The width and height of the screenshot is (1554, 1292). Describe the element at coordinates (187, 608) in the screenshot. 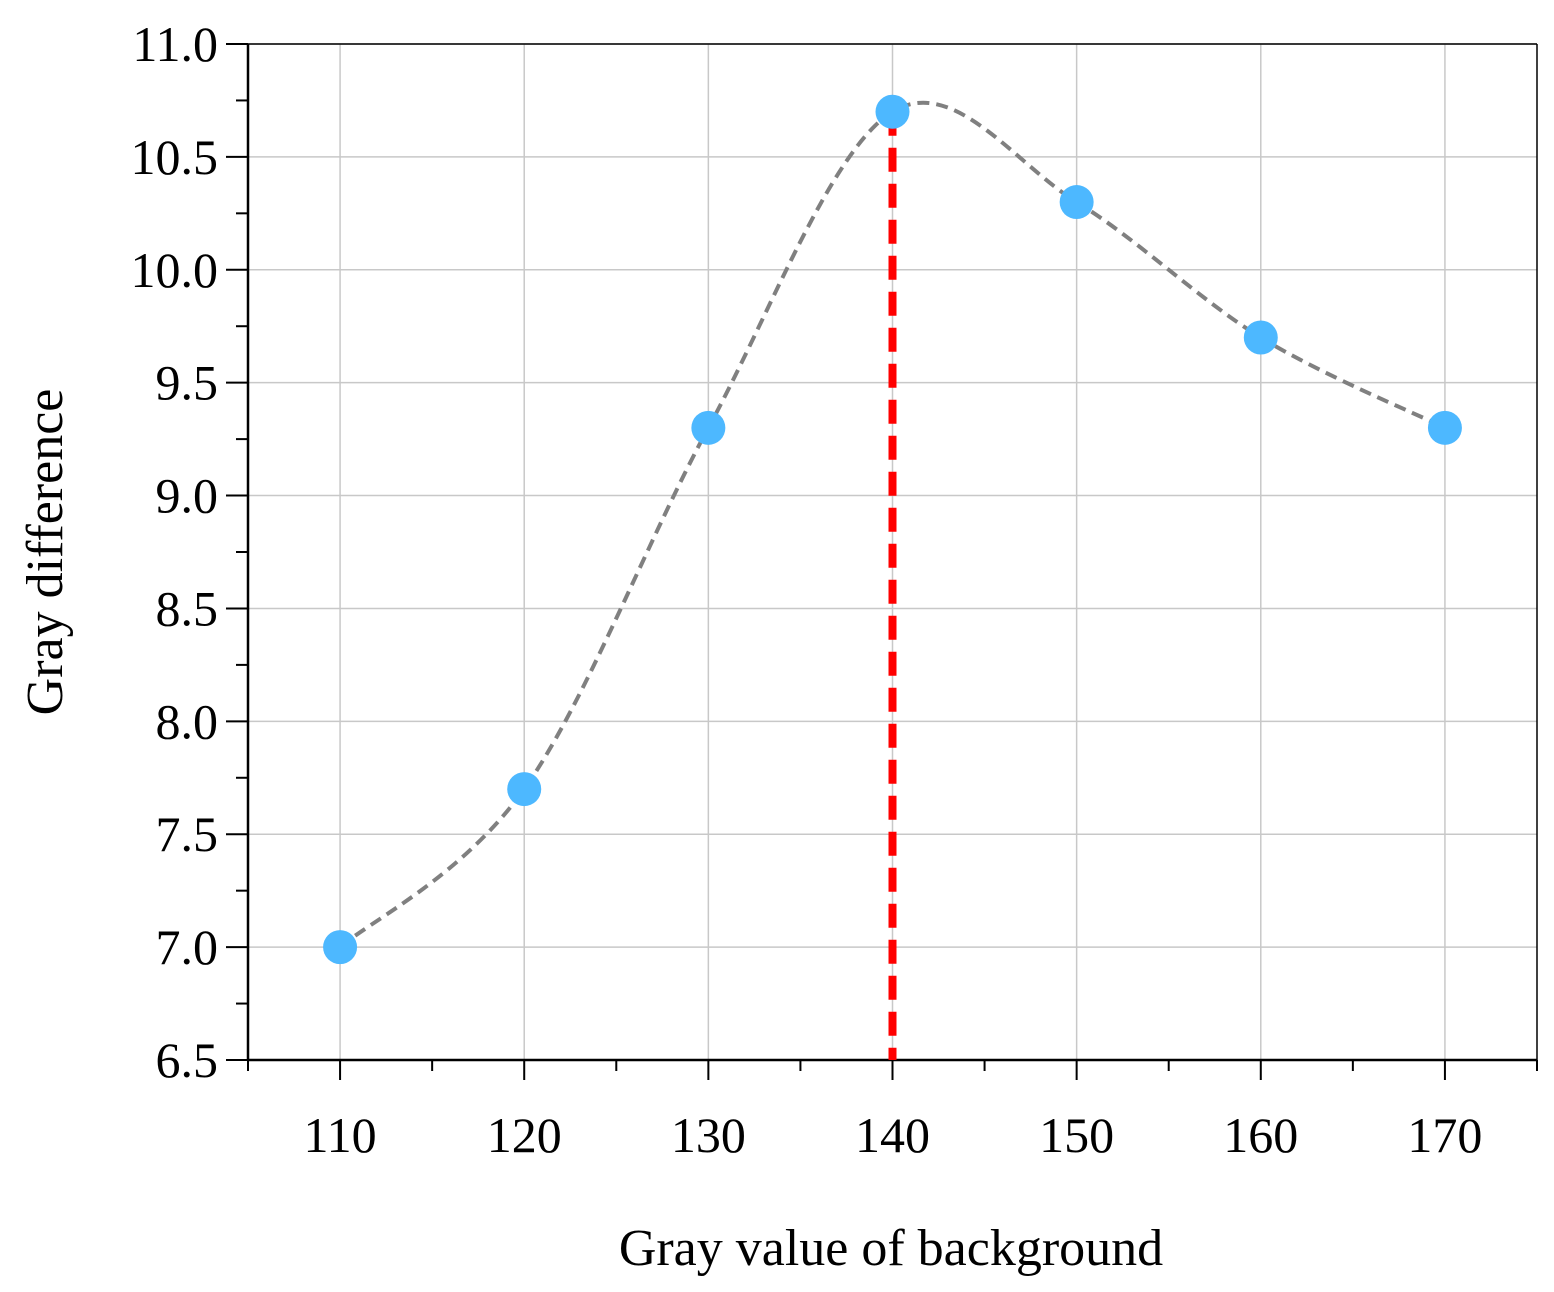

I see `y-tick-label-8.5: 8.5` at that location.